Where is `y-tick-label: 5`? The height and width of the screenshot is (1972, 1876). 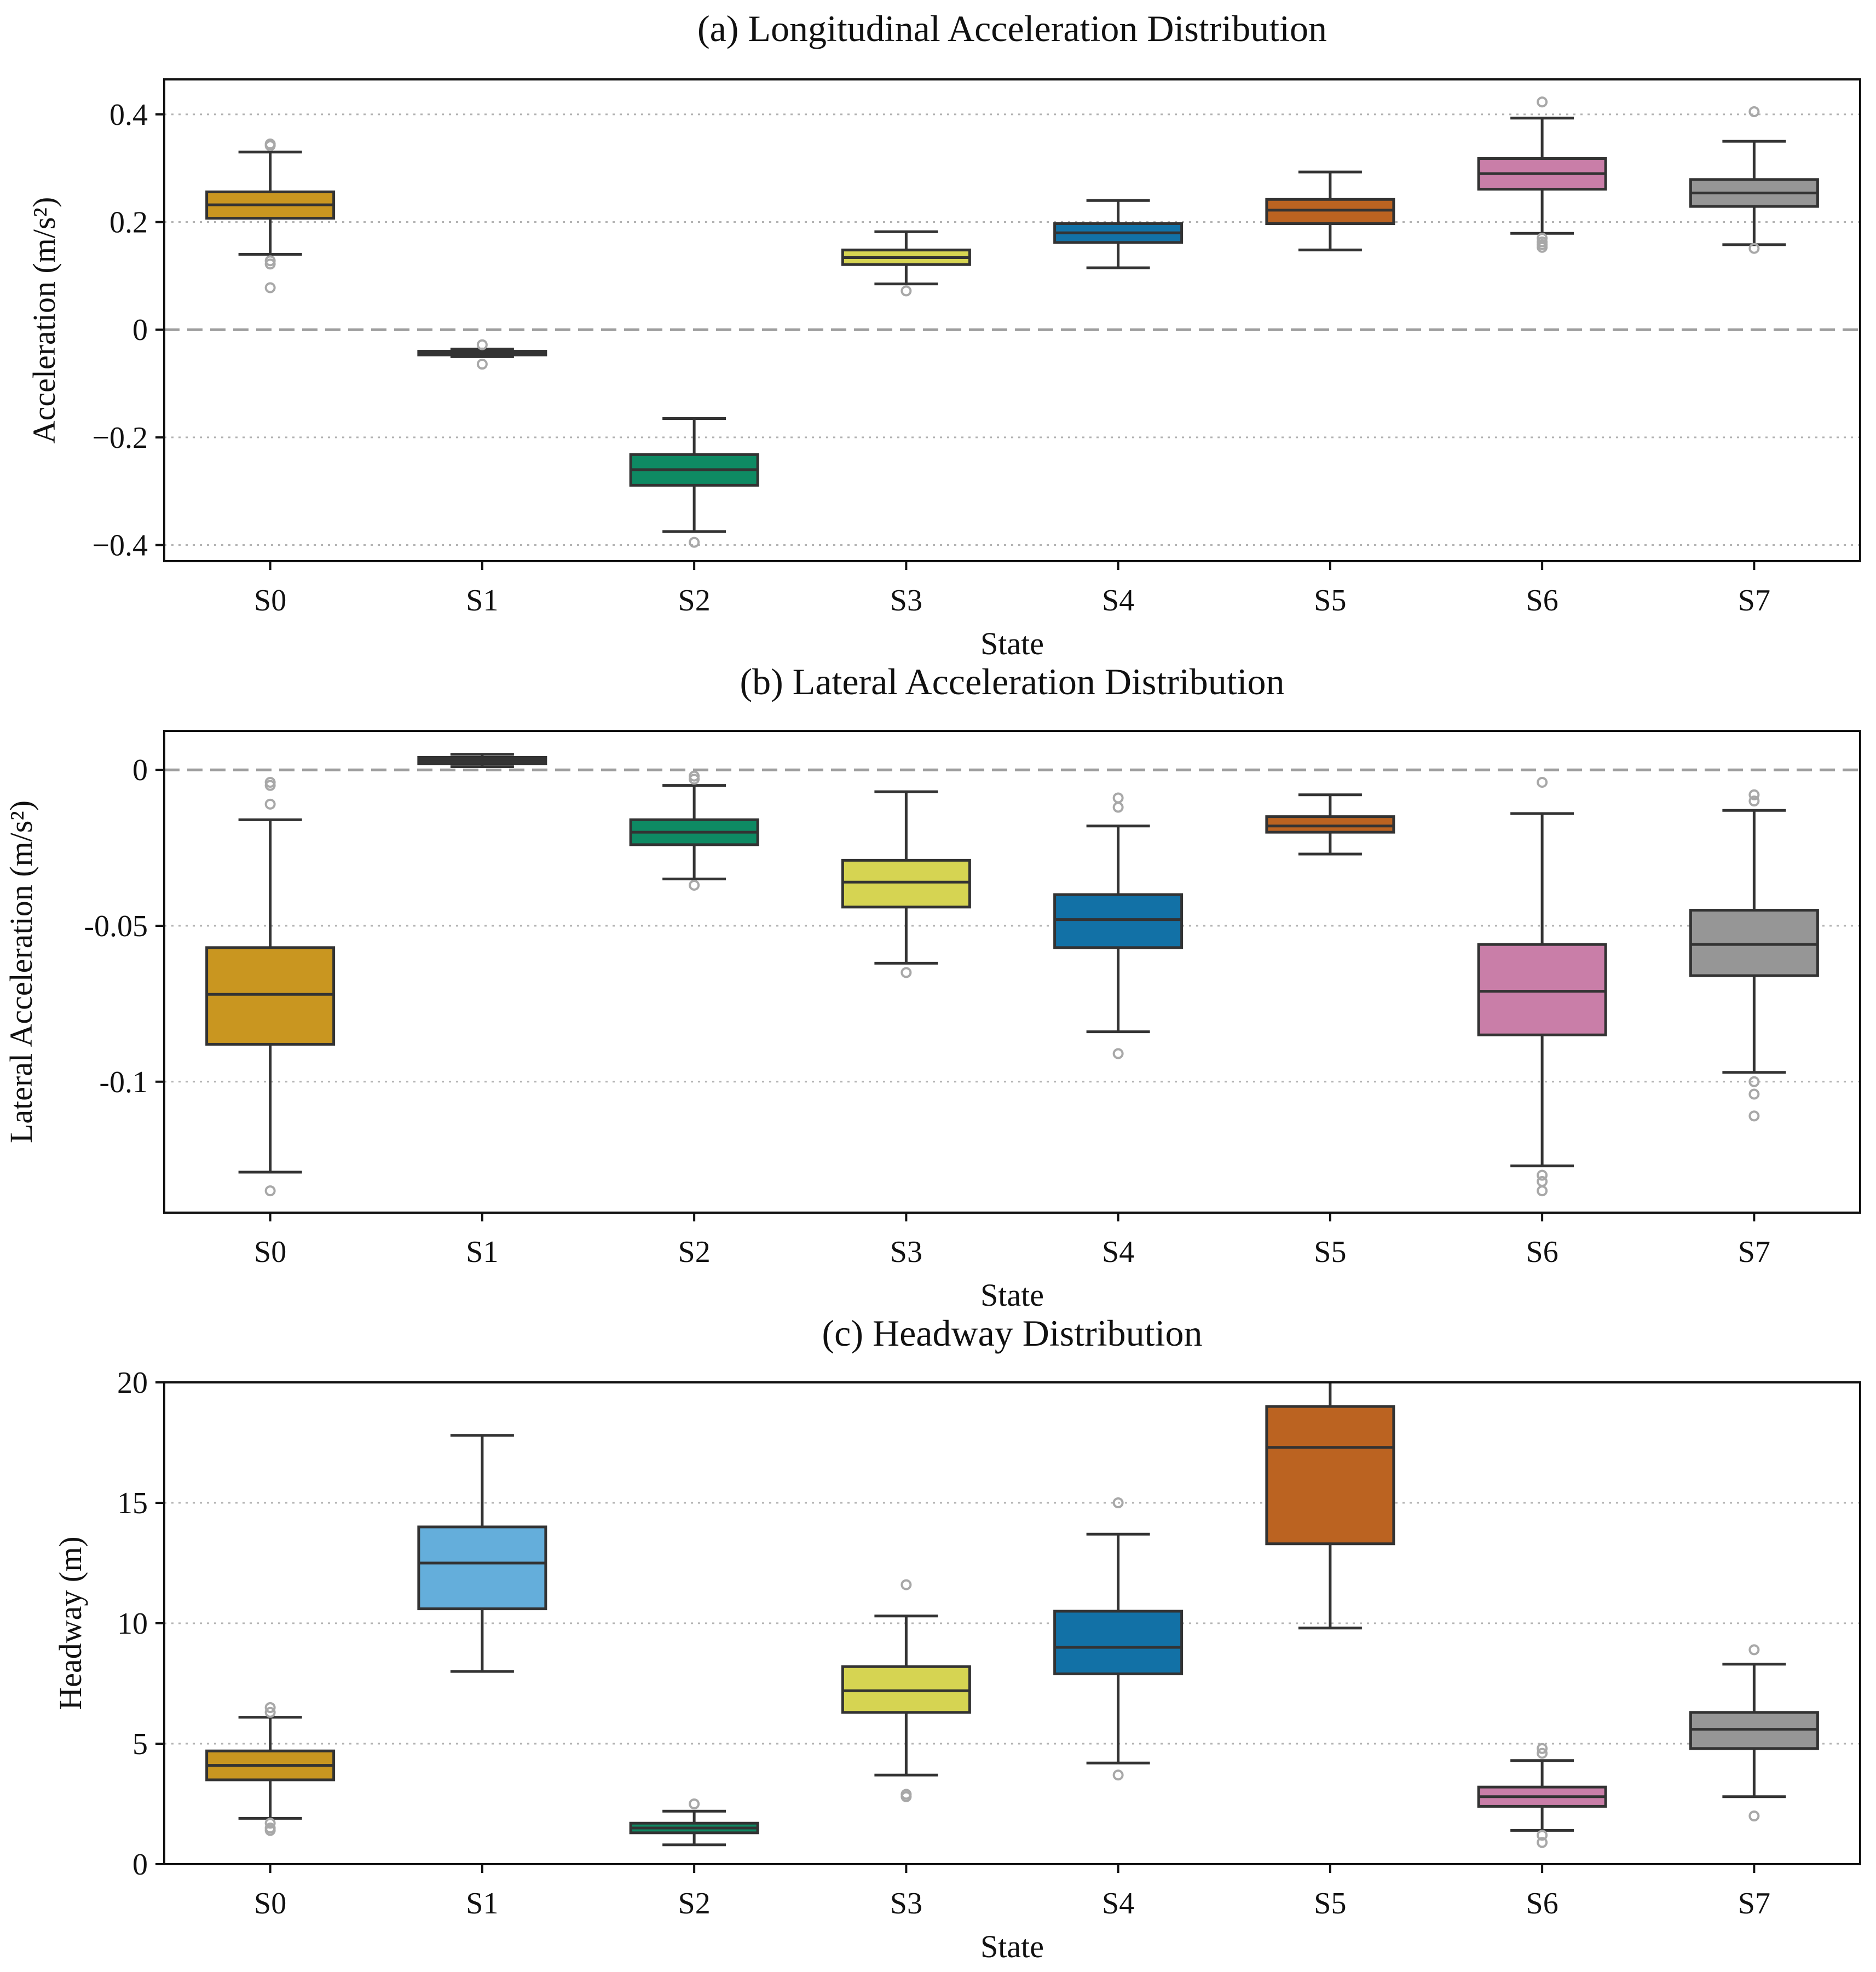 y-tick-label: 5 is located at coordinates (140, 1744).